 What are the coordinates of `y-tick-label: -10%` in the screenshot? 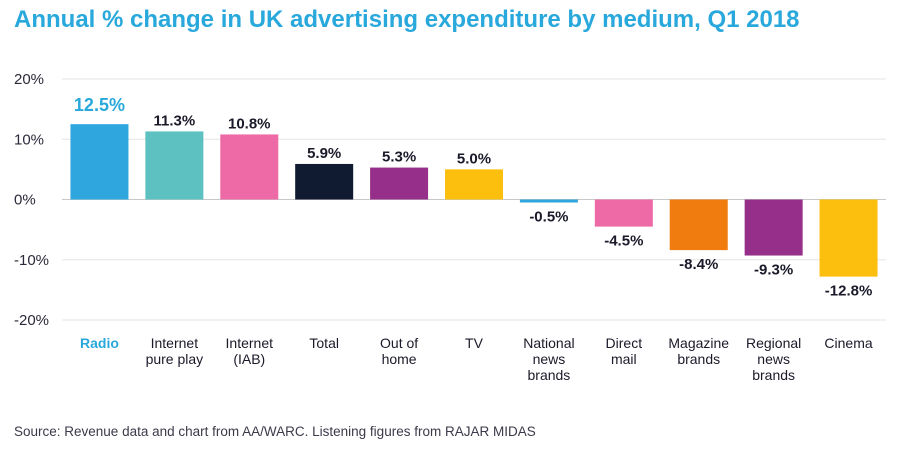 It's located at (31, 260).